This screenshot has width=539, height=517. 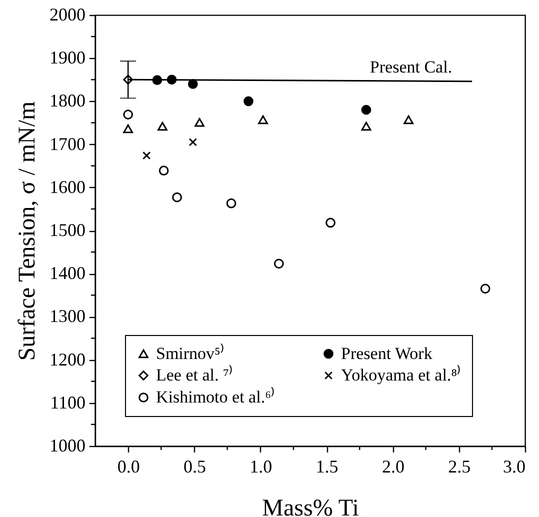 I want to click on series-label: Present Cal., so click(x=411, y=66).